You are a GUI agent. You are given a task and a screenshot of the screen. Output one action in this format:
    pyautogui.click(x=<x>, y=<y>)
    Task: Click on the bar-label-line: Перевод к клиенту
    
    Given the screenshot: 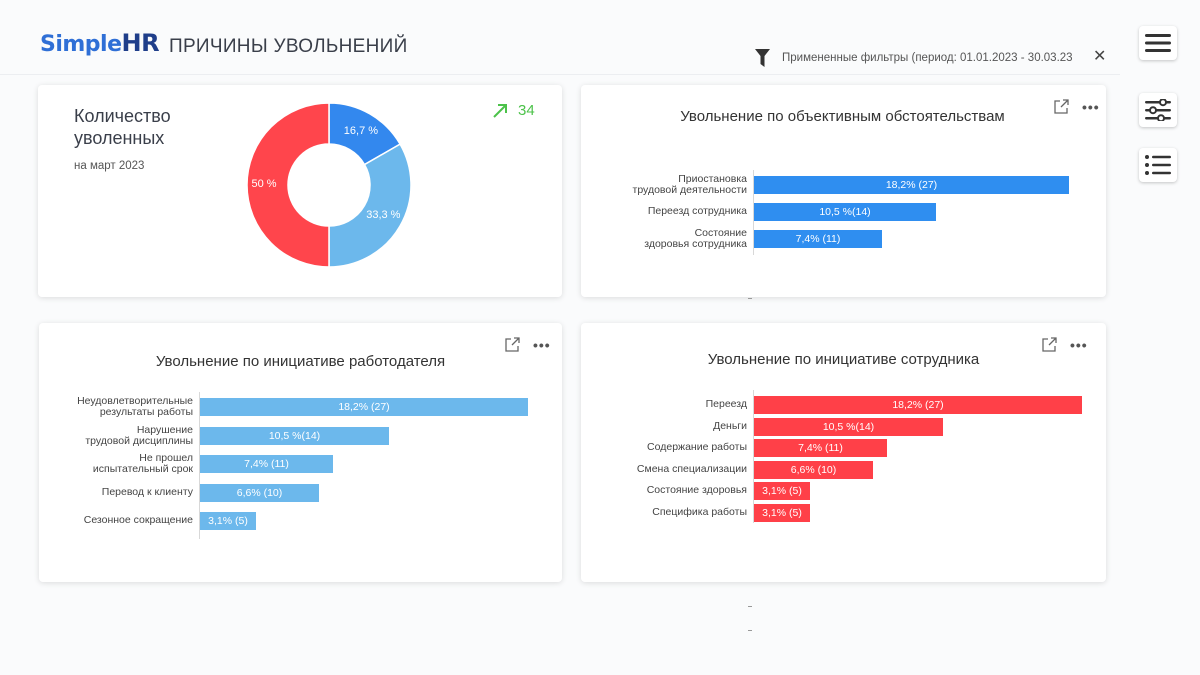 What is the action you would take?
    pyautogui.click(x=147, y=491)
    